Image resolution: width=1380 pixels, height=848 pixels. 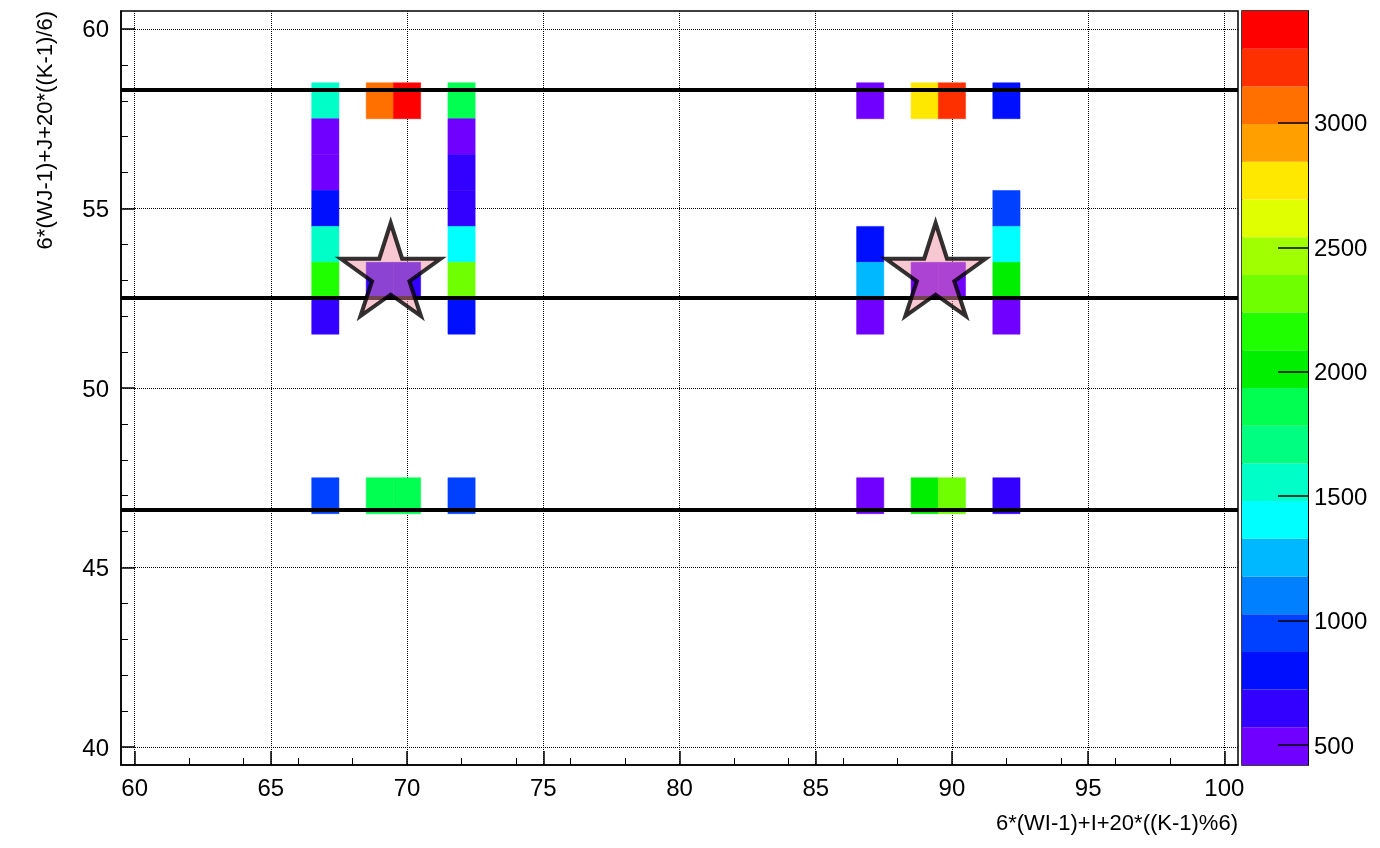 I want to click on x-tick-label: 60, so click(x=134, y=787).